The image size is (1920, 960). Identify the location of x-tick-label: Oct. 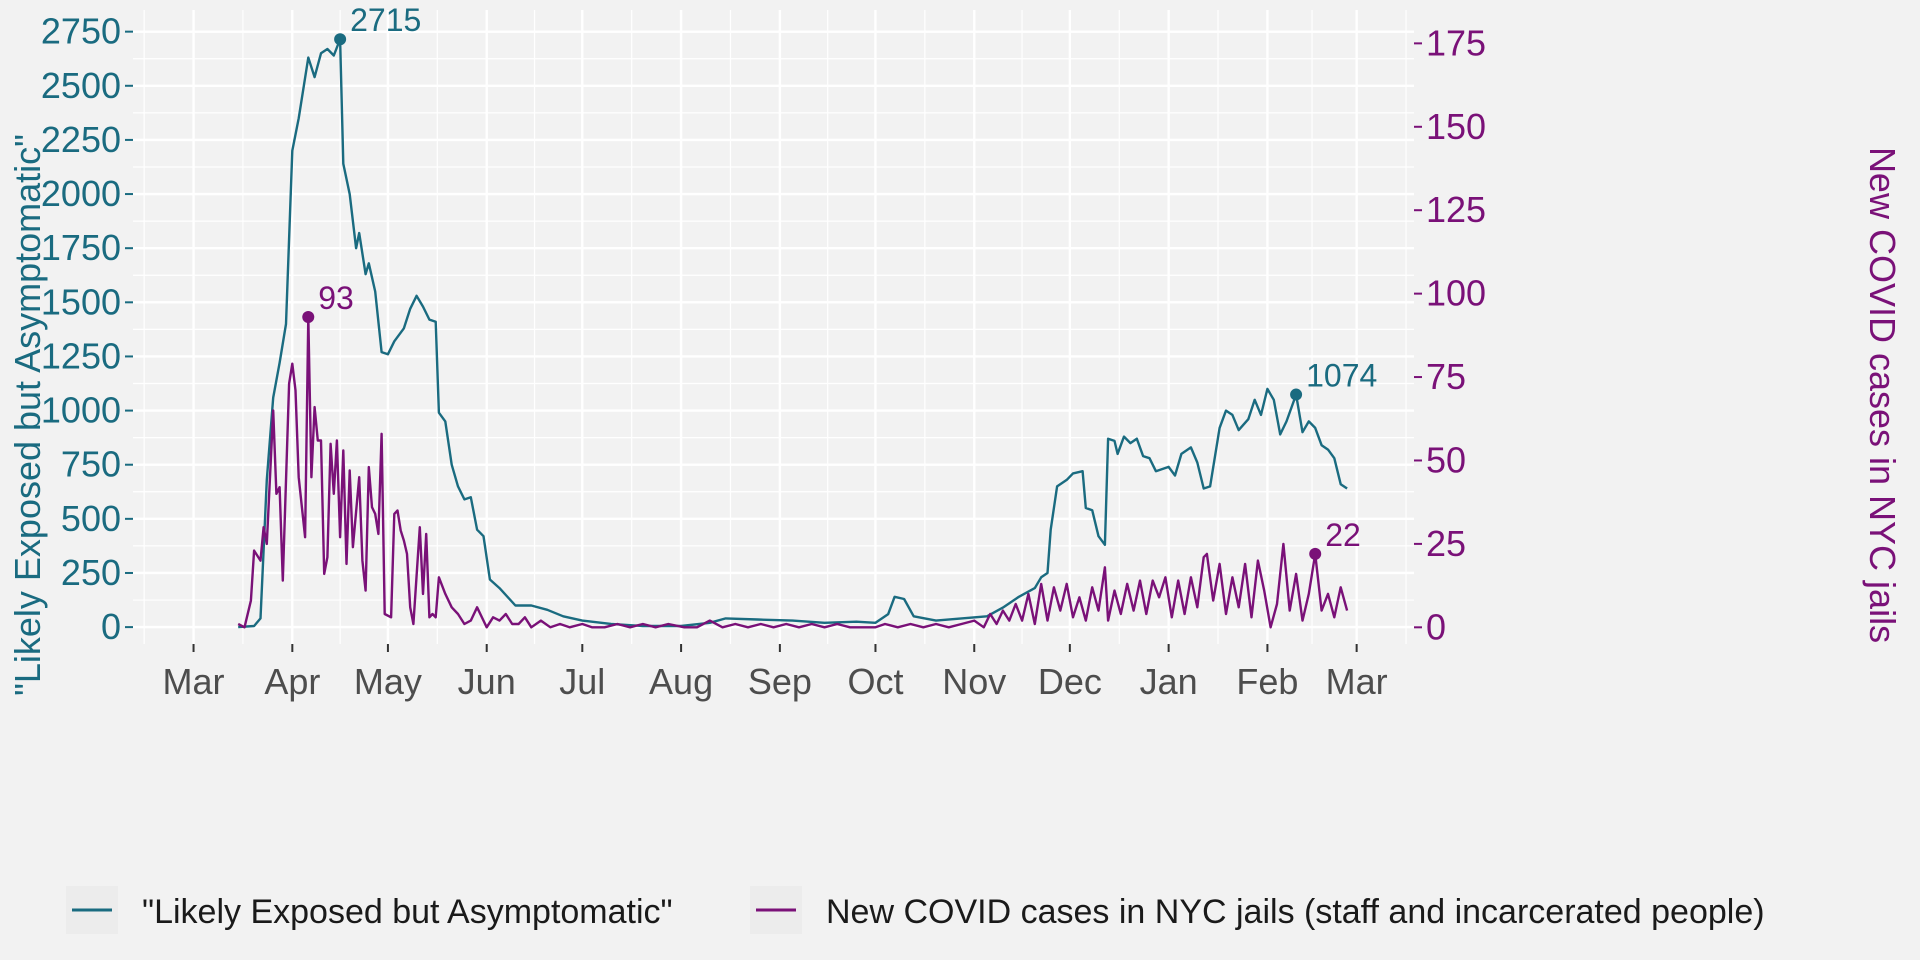
(875, 681).